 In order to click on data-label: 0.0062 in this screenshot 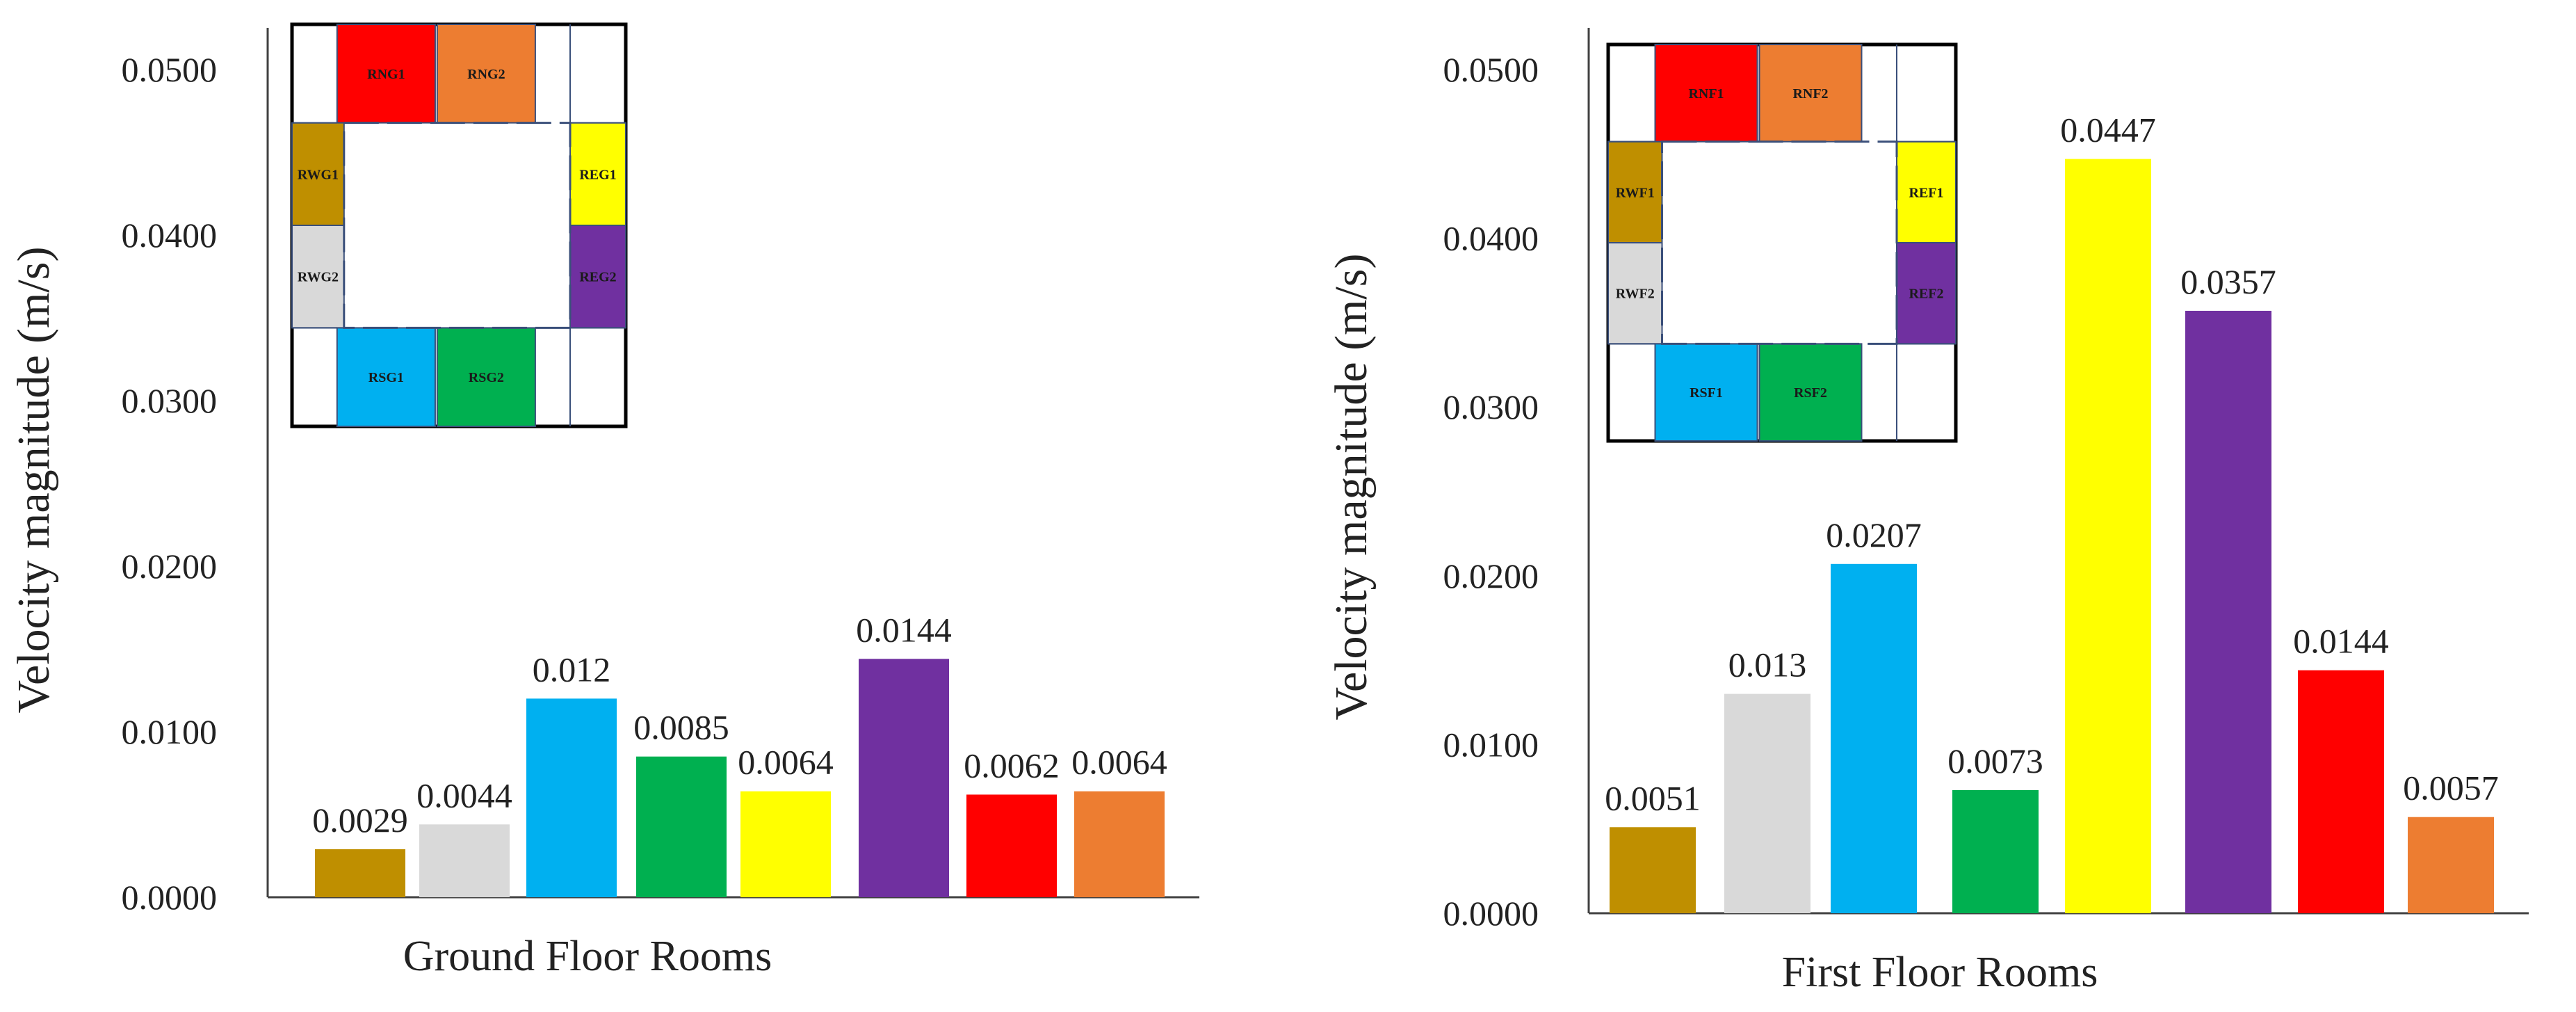, I will do `click(1012, 765)`.